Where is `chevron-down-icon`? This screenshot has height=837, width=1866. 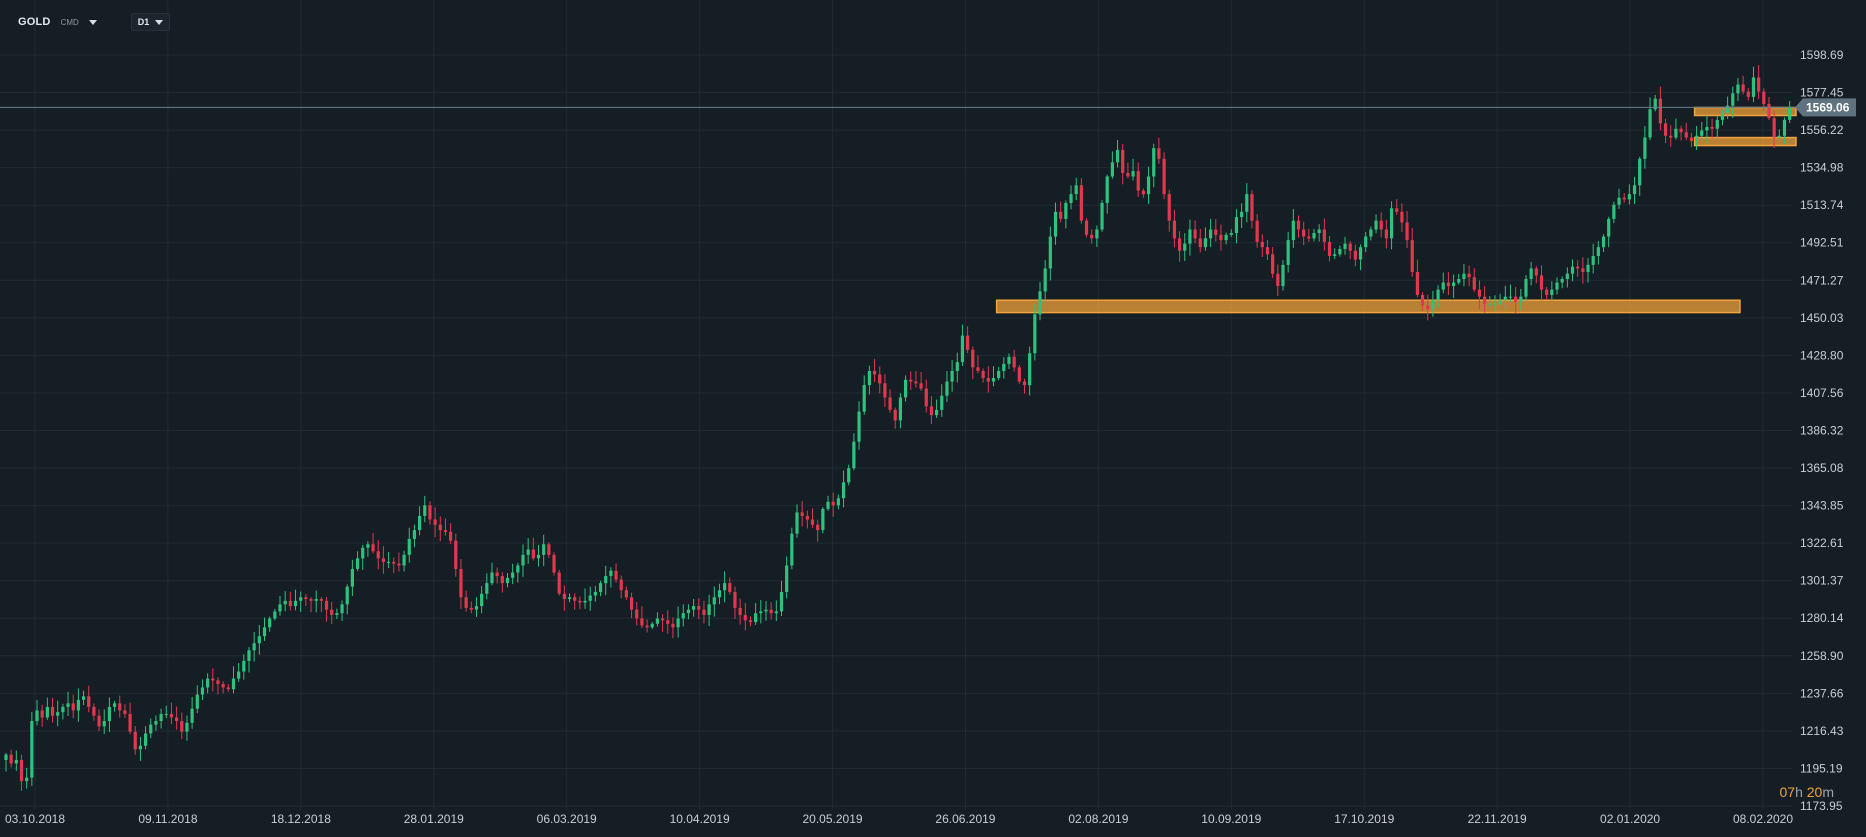
chevron-down-icon is located at coordinates (159, 22).